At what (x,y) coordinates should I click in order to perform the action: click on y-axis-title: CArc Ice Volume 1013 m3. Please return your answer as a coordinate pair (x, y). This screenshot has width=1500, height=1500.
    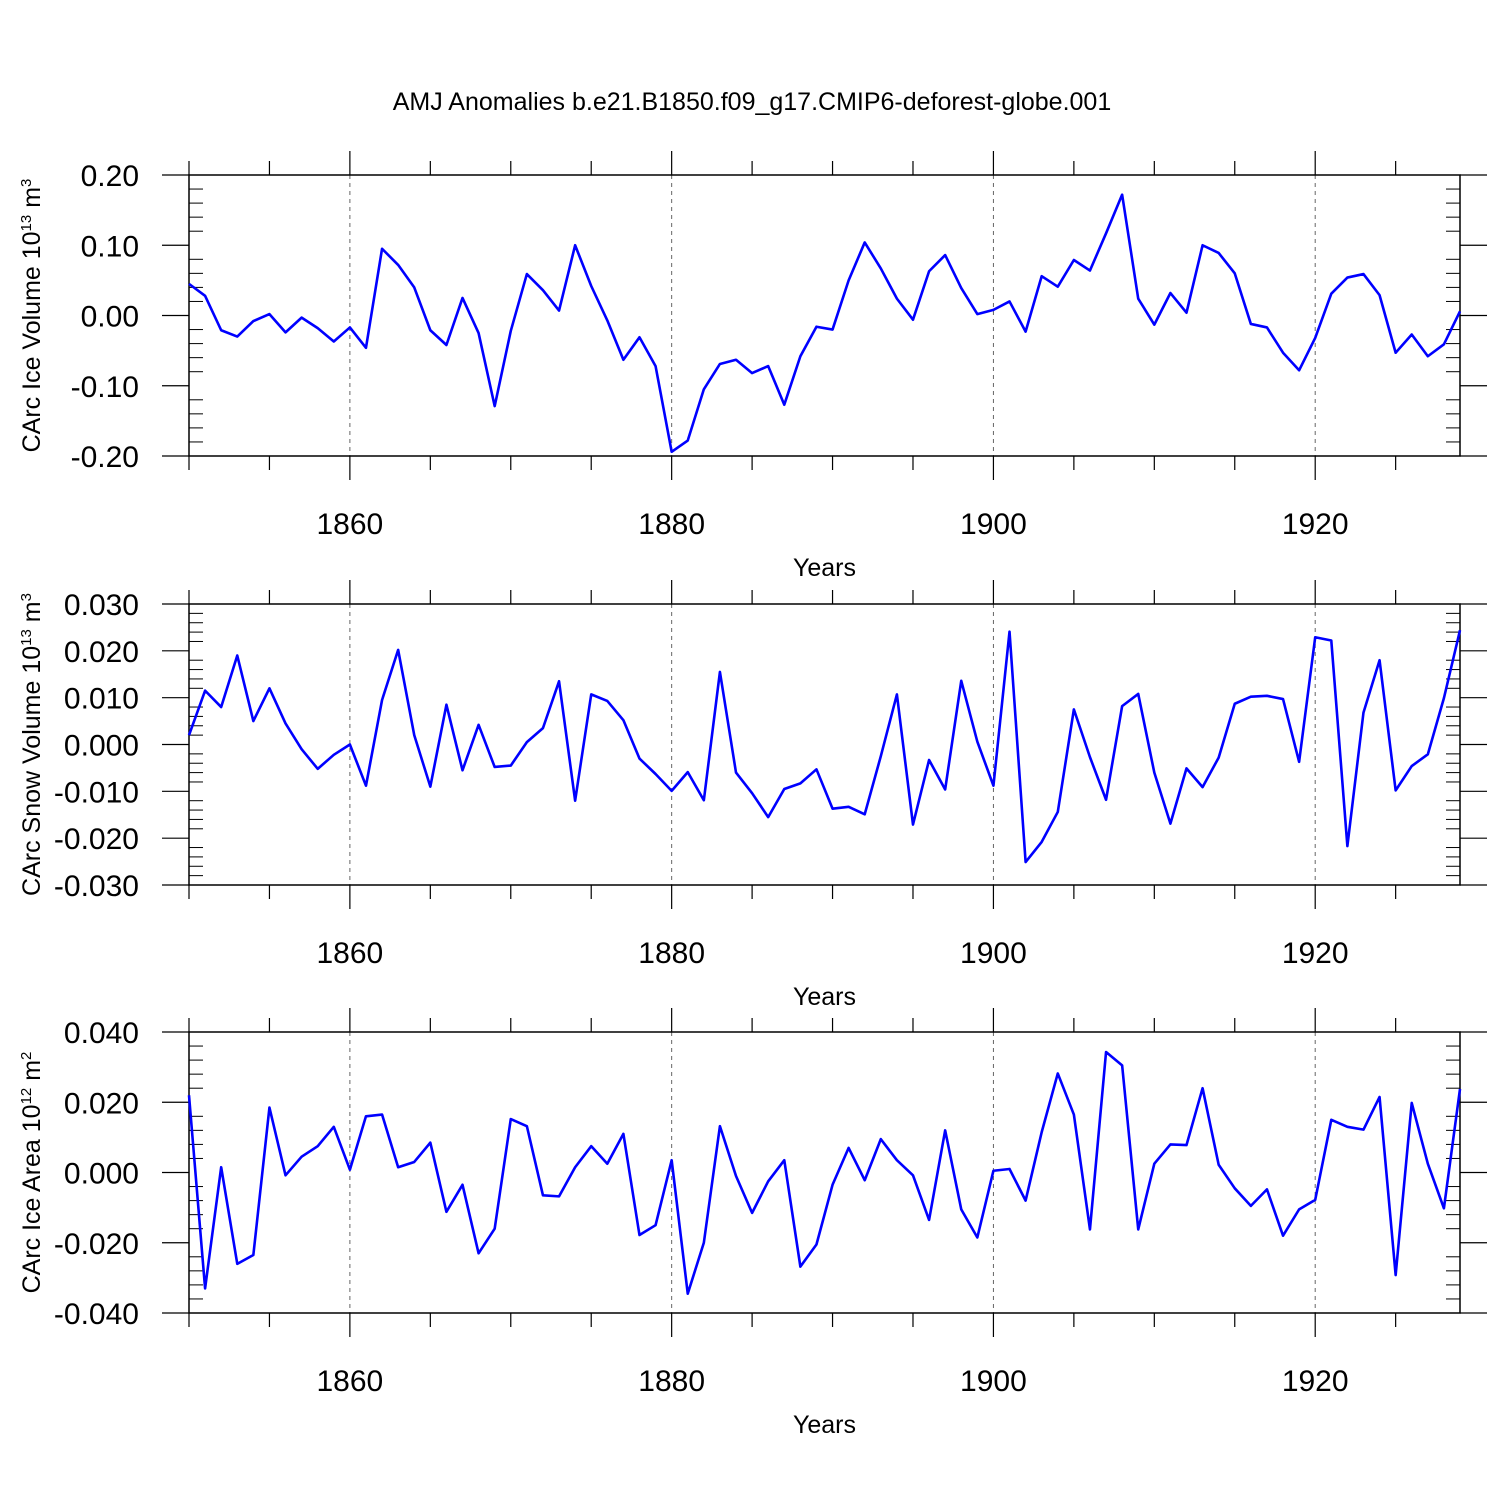
    Looking at the image, I should click on (32, 316).